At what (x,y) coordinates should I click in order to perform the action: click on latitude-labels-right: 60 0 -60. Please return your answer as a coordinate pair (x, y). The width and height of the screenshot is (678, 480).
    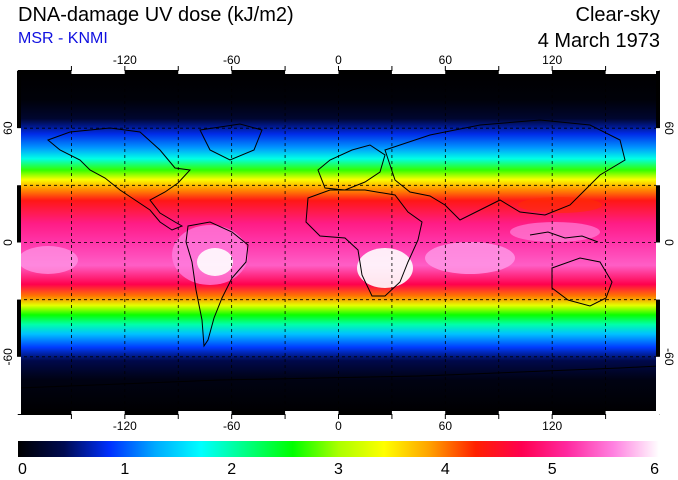
    Looking at the image, I should click on (669, 243).